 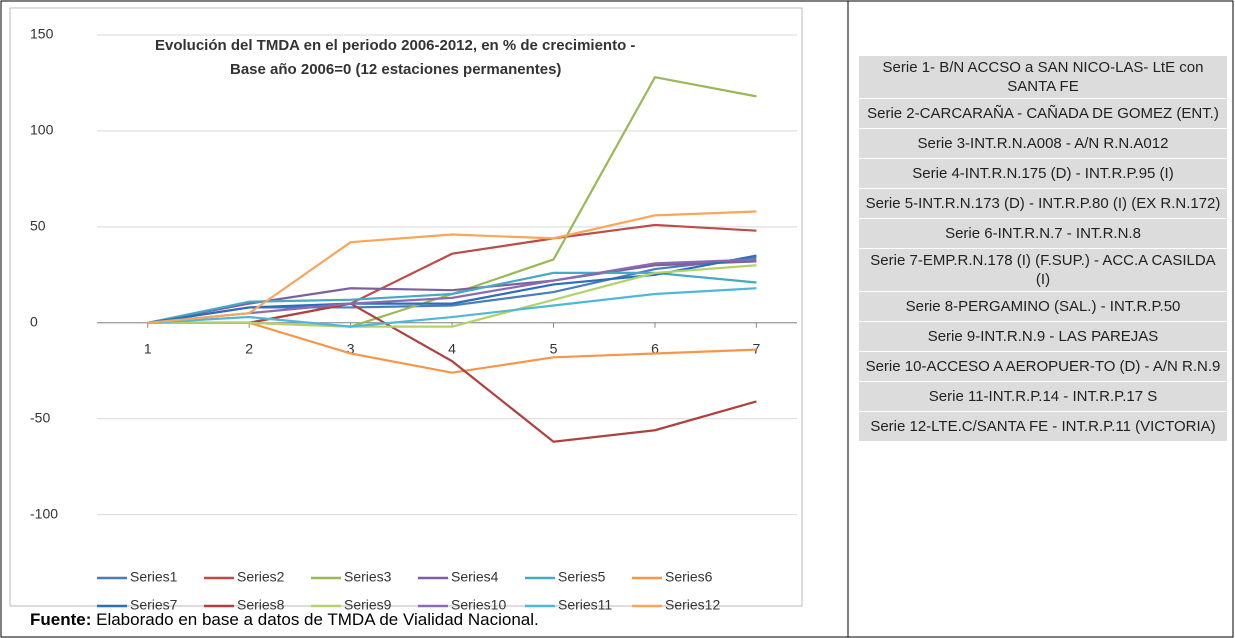 I want to click on legend-label: Series6, so click(x=689, y=577).